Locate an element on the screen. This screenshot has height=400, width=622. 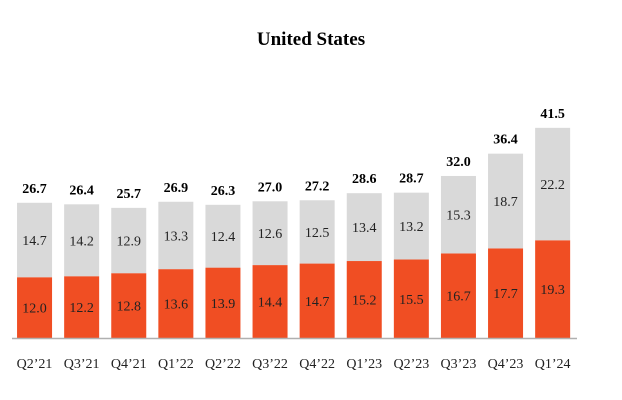
data-label-top: 15.3 is located at coordinates (458, 216).